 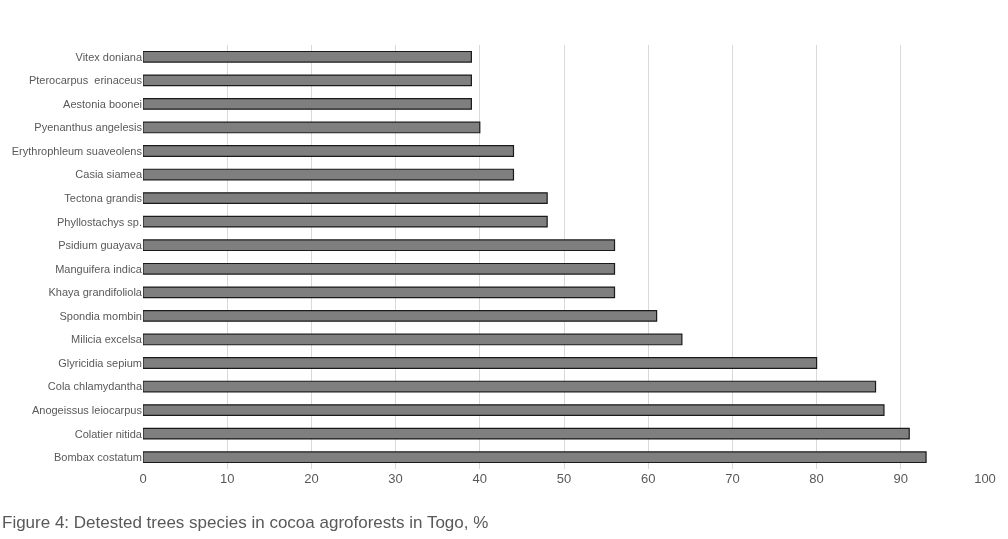 What do you see at coordinates (97, 457) in the screenshot?
I see `y-tick-label: Bombax costatum` at bounding box center [97, 457].